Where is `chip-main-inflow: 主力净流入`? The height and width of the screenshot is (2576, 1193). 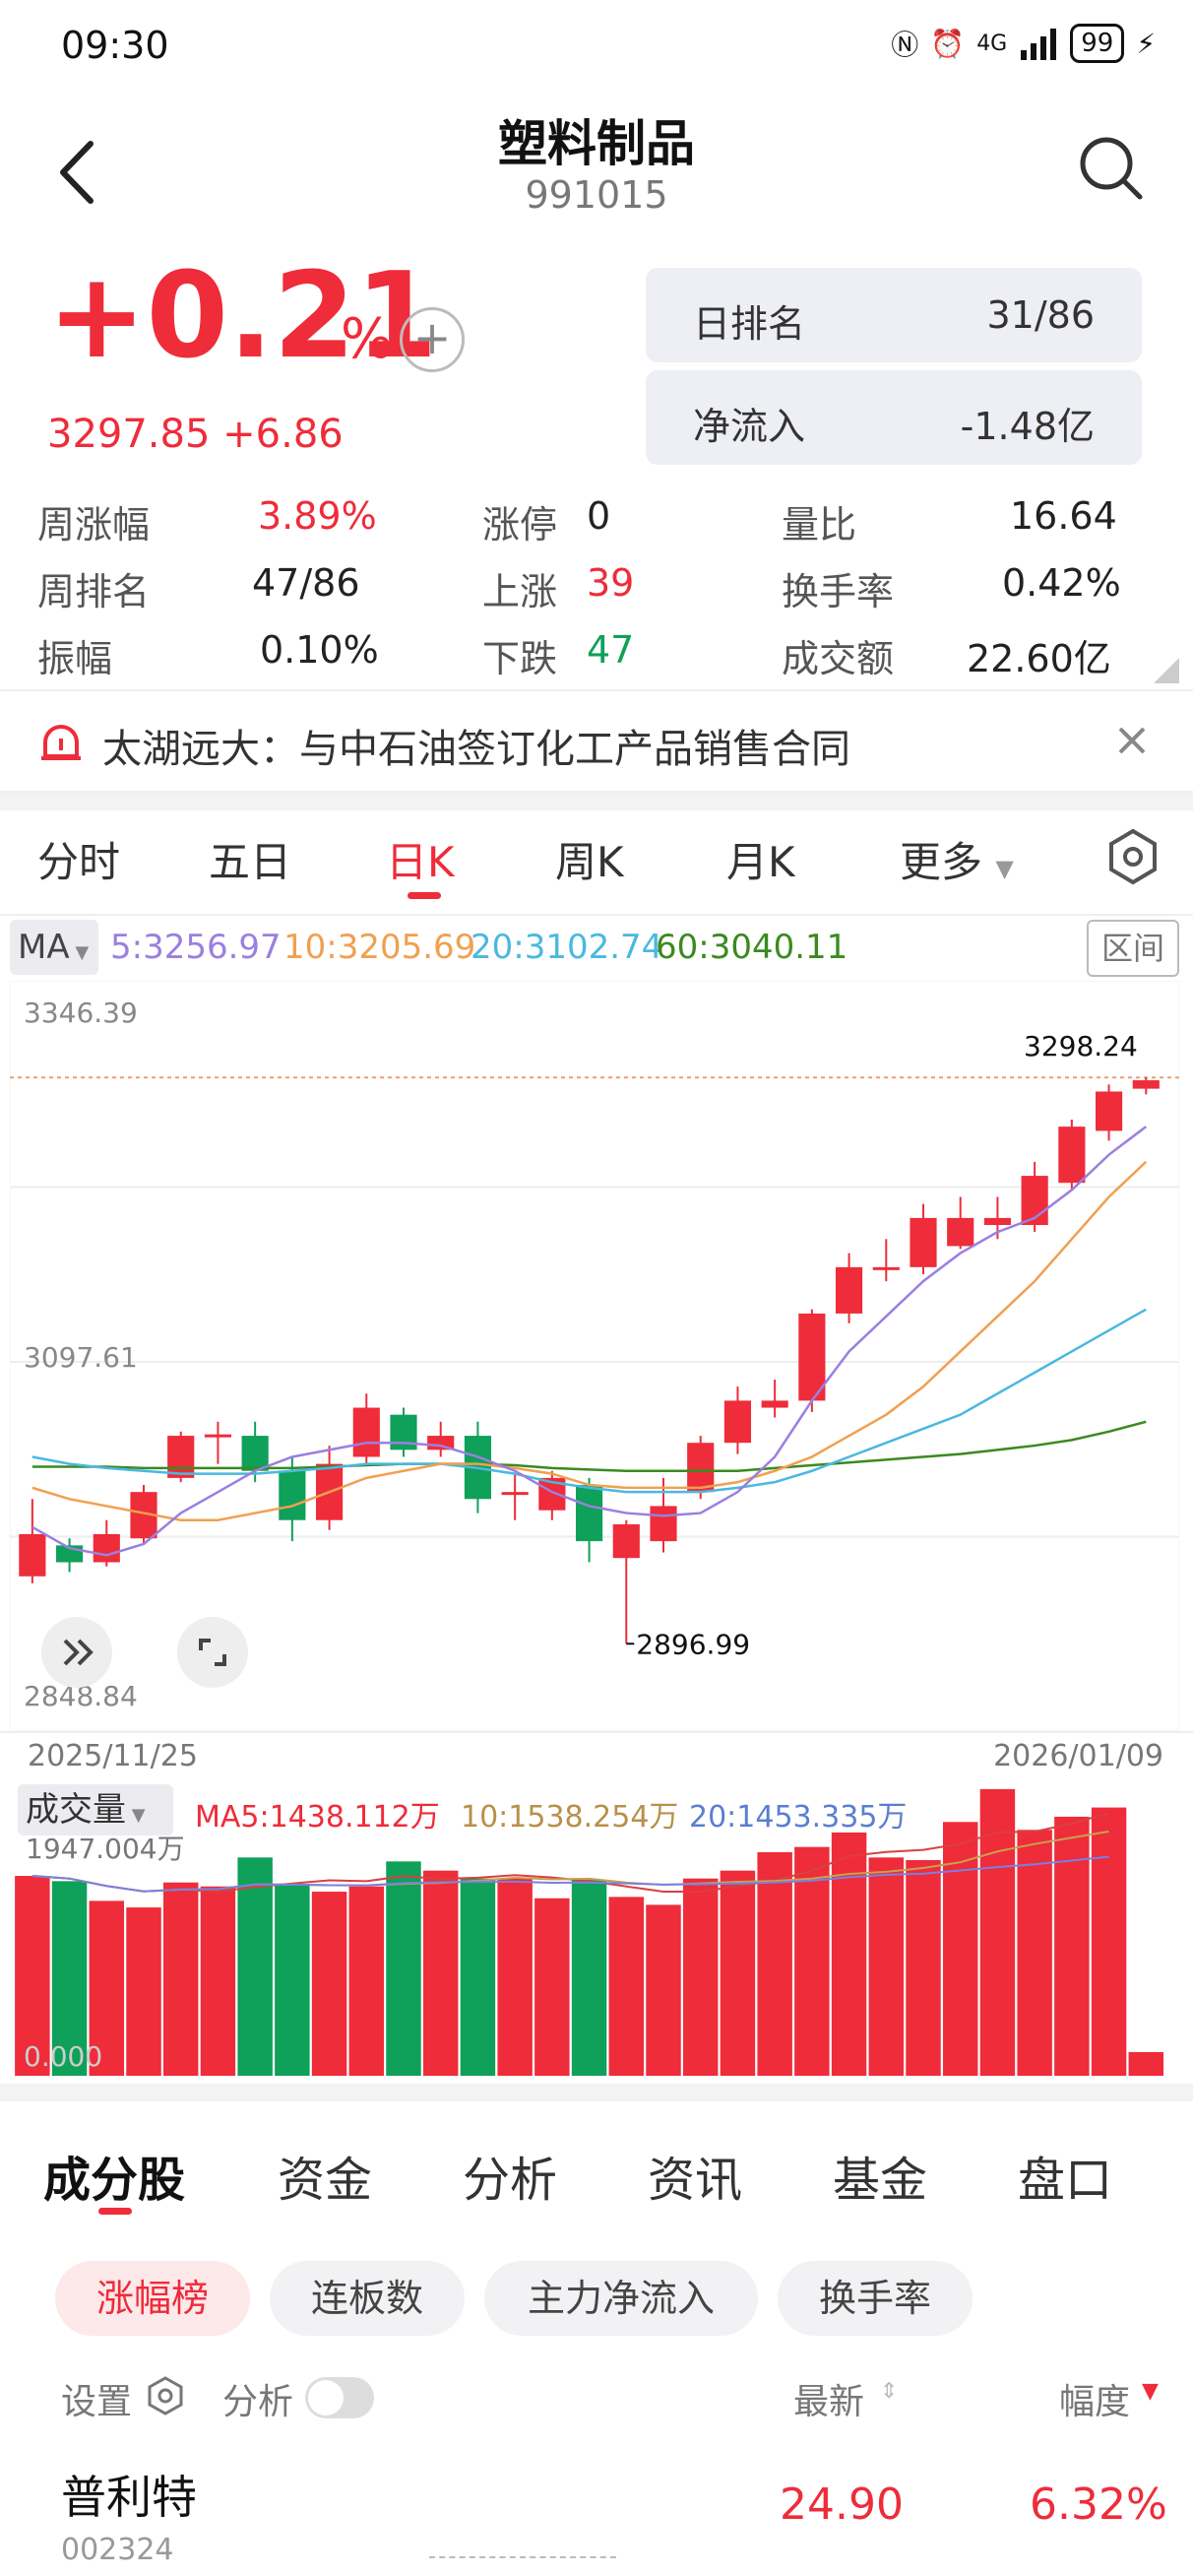 chip-main-inflow: 主力净流入 is located at coordinates (621, 2298).